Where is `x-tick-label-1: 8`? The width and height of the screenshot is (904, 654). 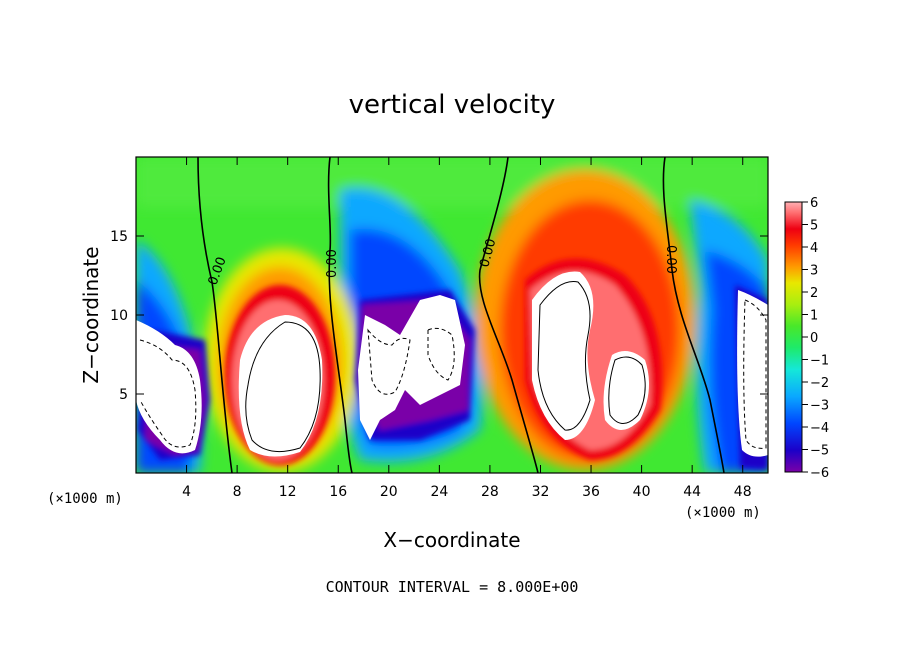
x-tick-label-1: 8 is located at coordinates (237, 492).